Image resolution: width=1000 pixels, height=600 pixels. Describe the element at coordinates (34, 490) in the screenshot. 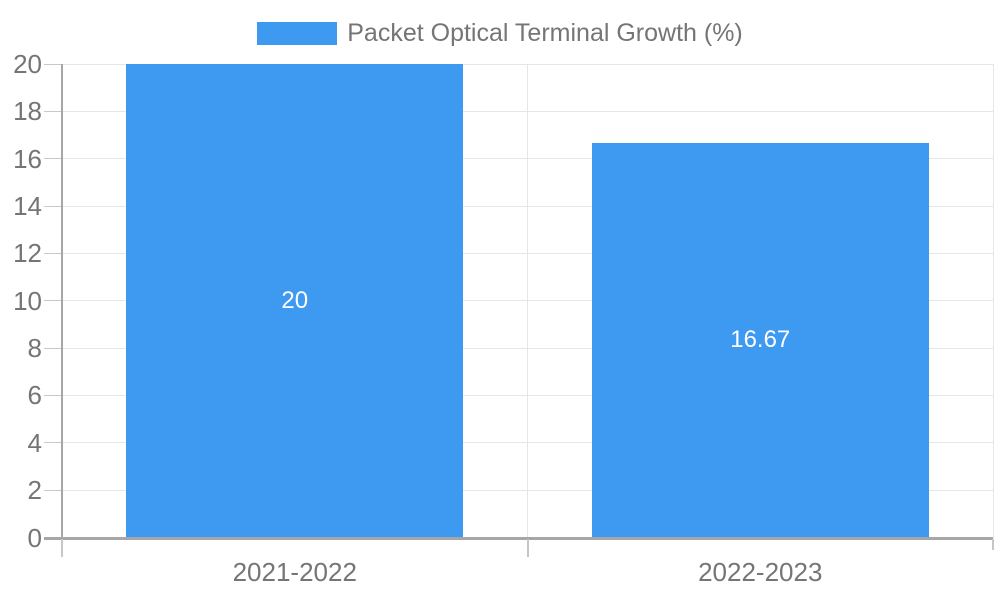

I see `y-axis-tick-label: 2` at that location.